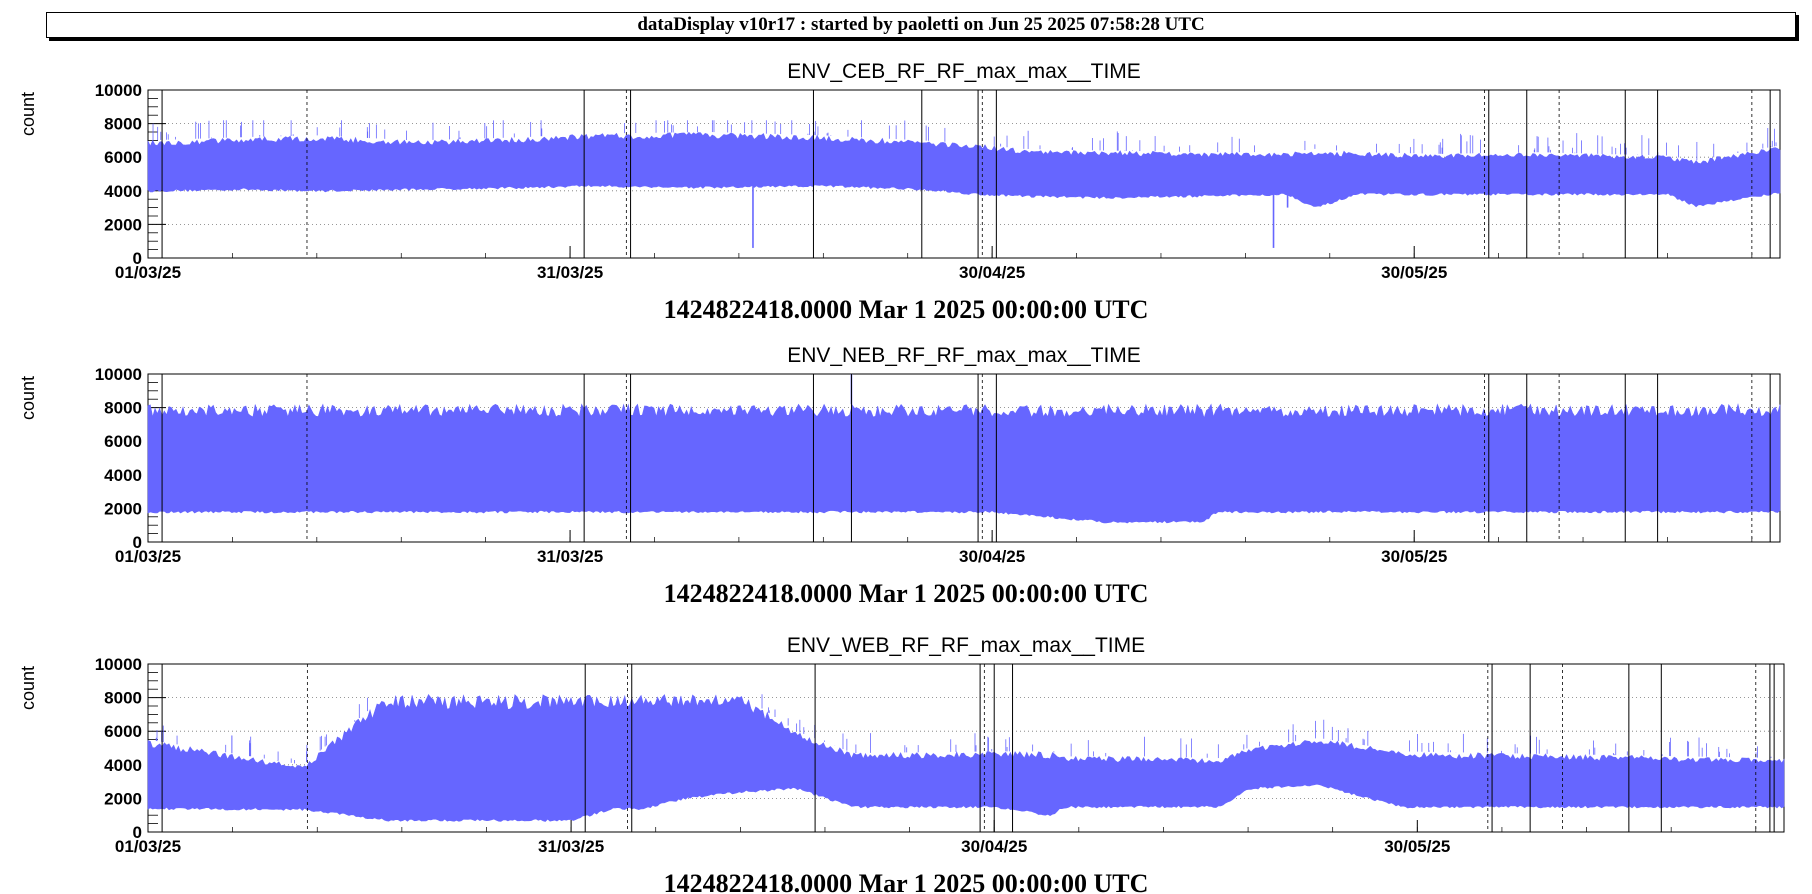 The image size is (1812, 894). What do you see at coordinates (137, 258) in the screenshot?
I see `y-tick-label-ceb: 0` at bounding box center [137, 258].